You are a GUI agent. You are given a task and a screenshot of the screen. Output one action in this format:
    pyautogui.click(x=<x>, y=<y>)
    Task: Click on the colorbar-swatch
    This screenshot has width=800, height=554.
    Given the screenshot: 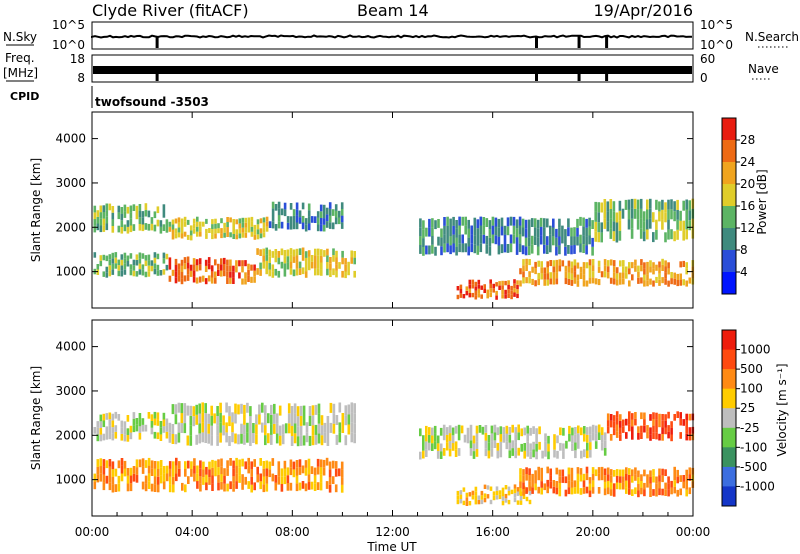 What is the action you would take?
    pyautogui.click(x=729, y=217)
    